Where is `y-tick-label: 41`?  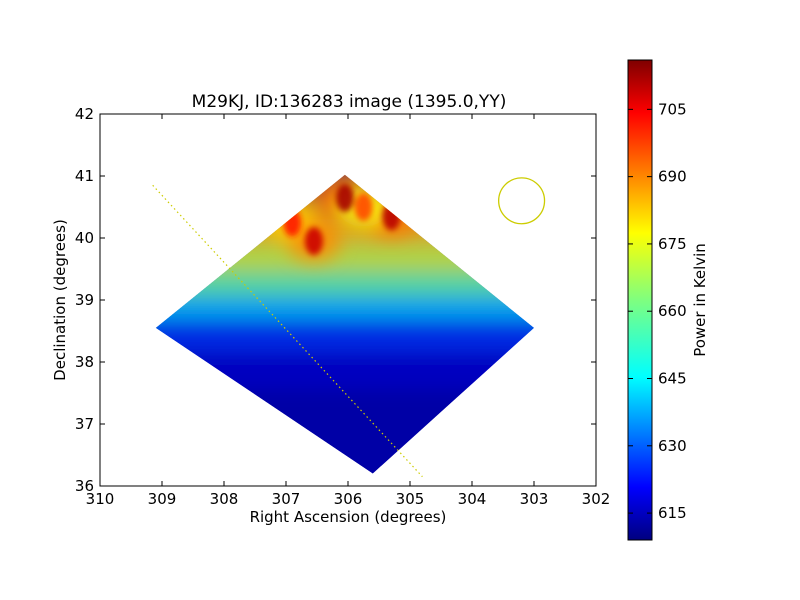 y-tick-label: 41 is located at coordinates (84, 176).